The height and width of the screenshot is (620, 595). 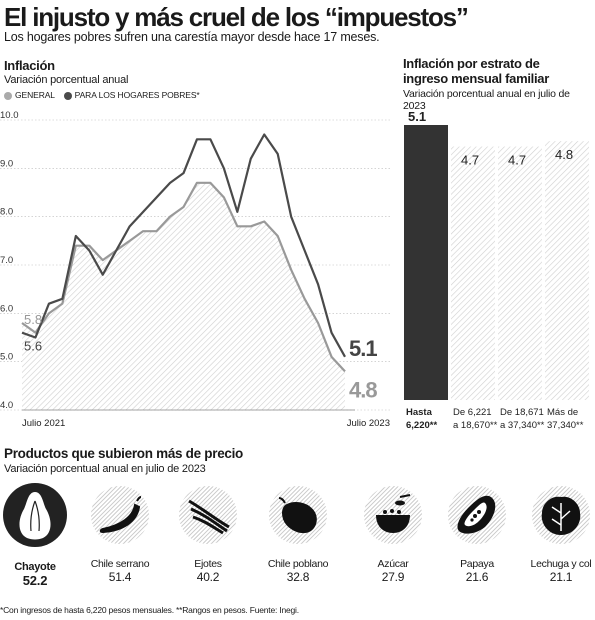 What do you see at coordinates (29, 65) in the screenshot?
I see `line-chart-title: Inflación` at bounding box center [29, 65].